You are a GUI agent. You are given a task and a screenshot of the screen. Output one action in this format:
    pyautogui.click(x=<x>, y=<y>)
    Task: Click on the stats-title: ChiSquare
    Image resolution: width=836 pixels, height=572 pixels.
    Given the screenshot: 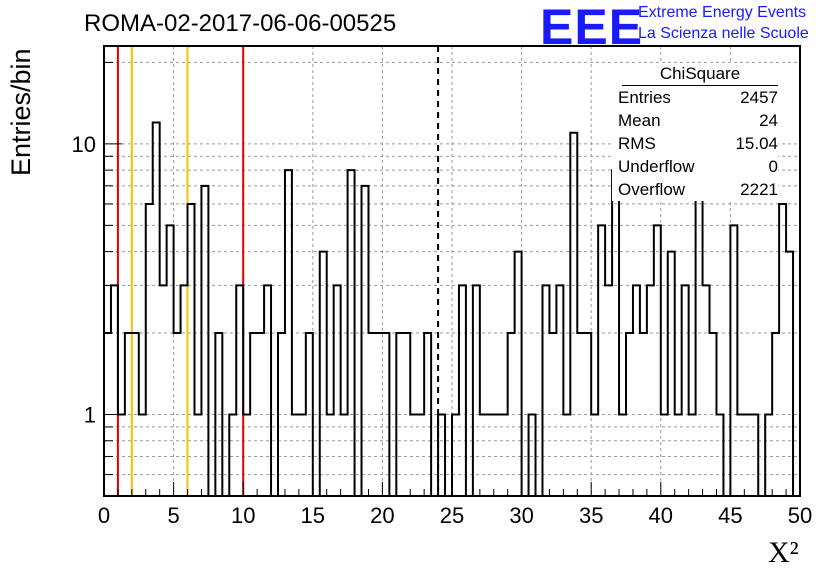 What is the action you would take?
    pyautogui.click(x=700, y=75)
    